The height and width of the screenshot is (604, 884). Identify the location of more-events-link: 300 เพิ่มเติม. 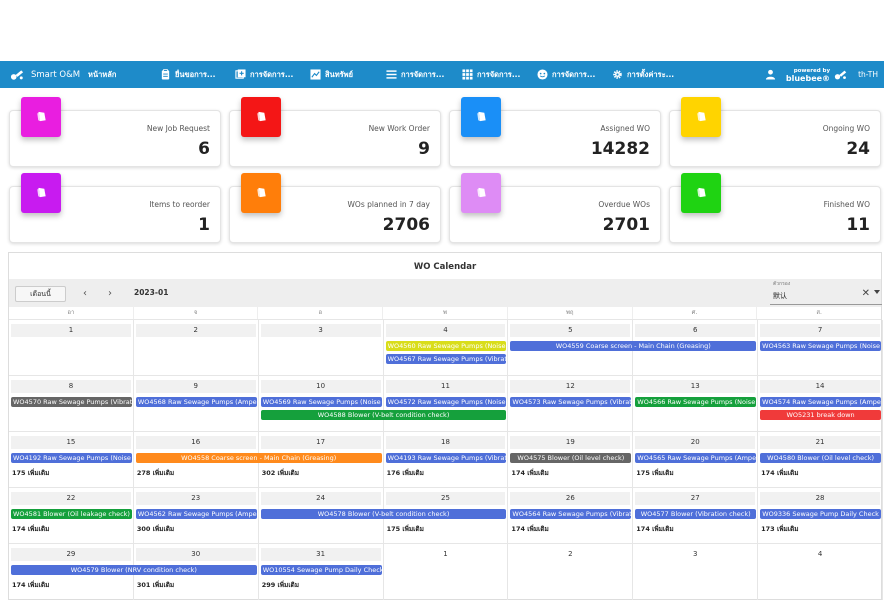
(155, 529).